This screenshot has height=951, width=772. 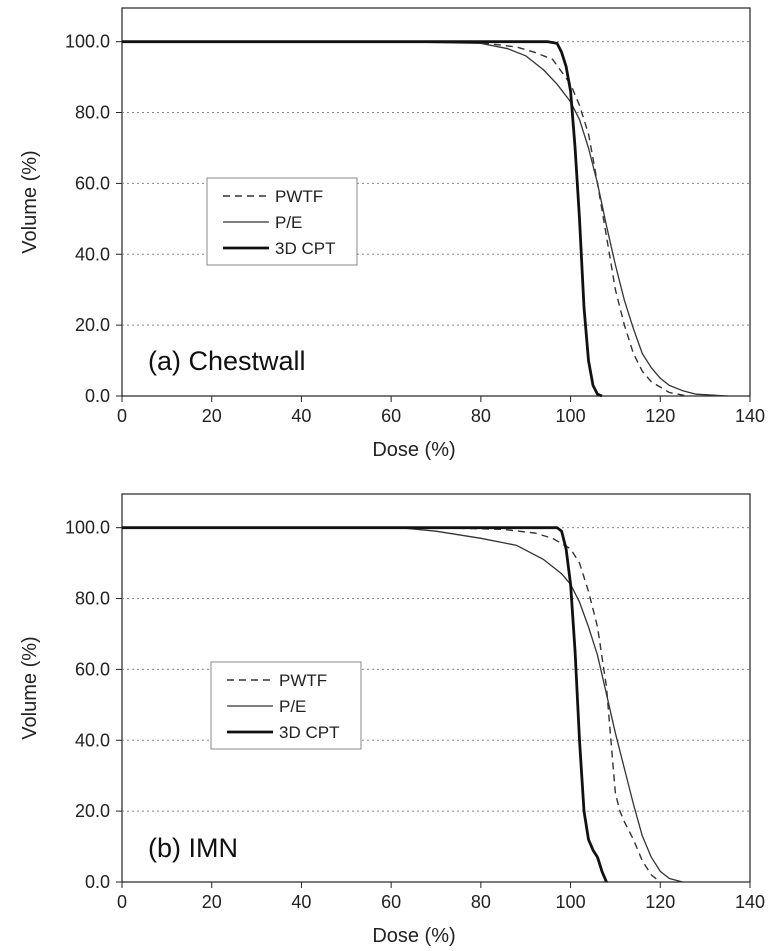 I want to click on panel-annotation: (b) IMN, so click(x=193, y=848).